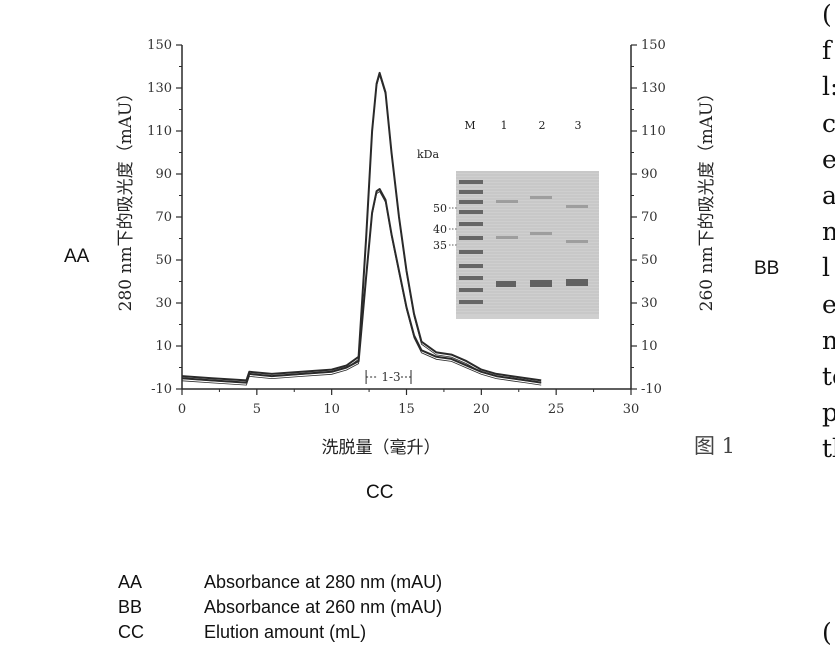  Describe the element at coordinates (161, 632) in the screenshot. I see `legend-code: CC` at that location.